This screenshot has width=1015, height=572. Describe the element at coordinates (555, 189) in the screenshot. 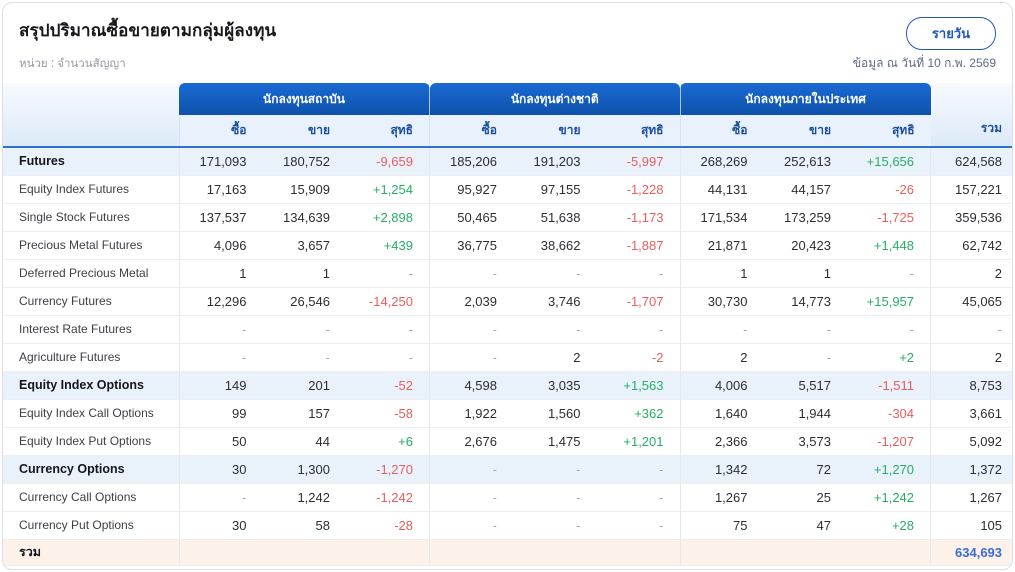

I see `value-cell: 97,155` at that location.